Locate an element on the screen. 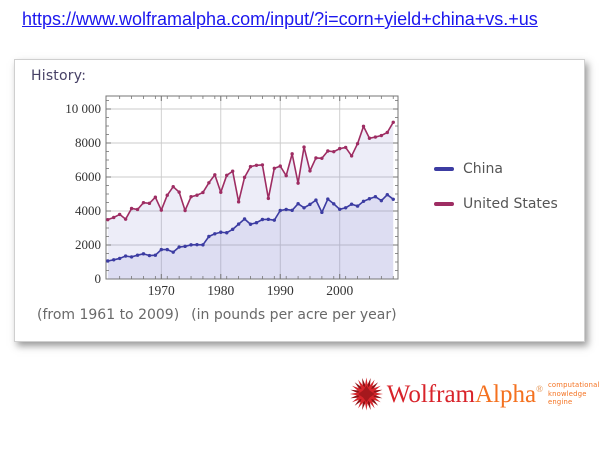 This screenshot has height=450, width=600. caption-units: (in pounds per acre per year) is located at coordinates (294, 315).